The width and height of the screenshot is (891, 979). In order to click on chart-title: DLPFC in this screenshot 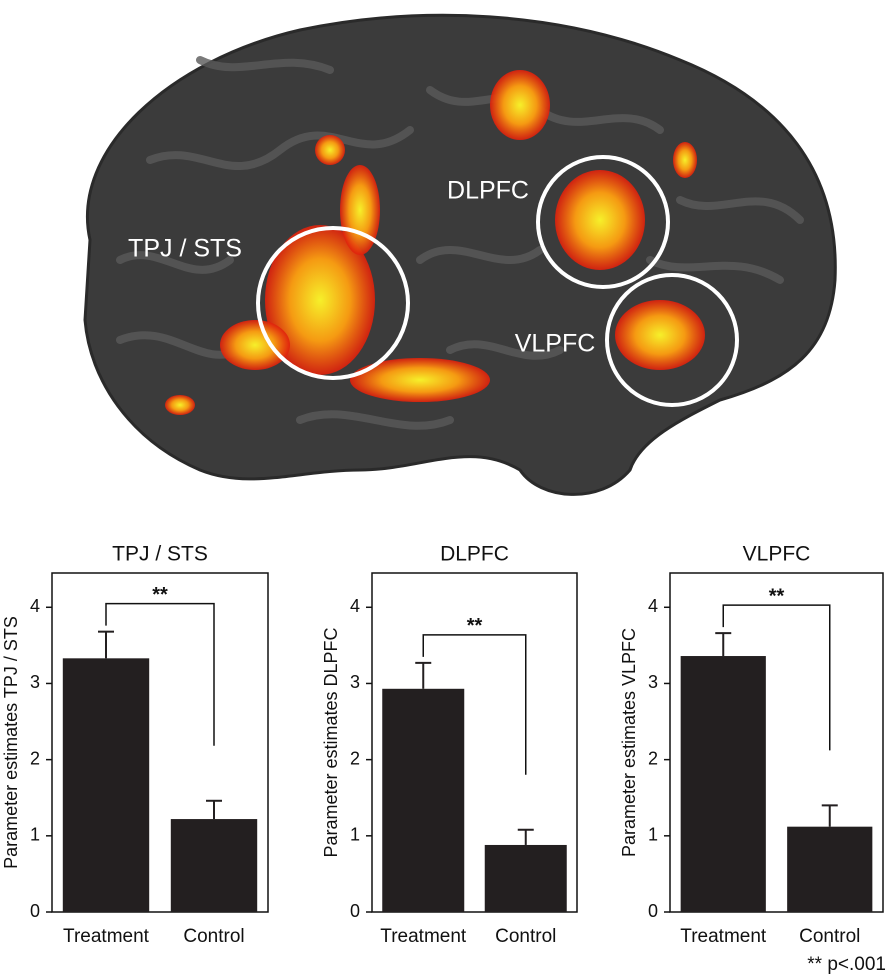, I will do `click(474, 554)`.